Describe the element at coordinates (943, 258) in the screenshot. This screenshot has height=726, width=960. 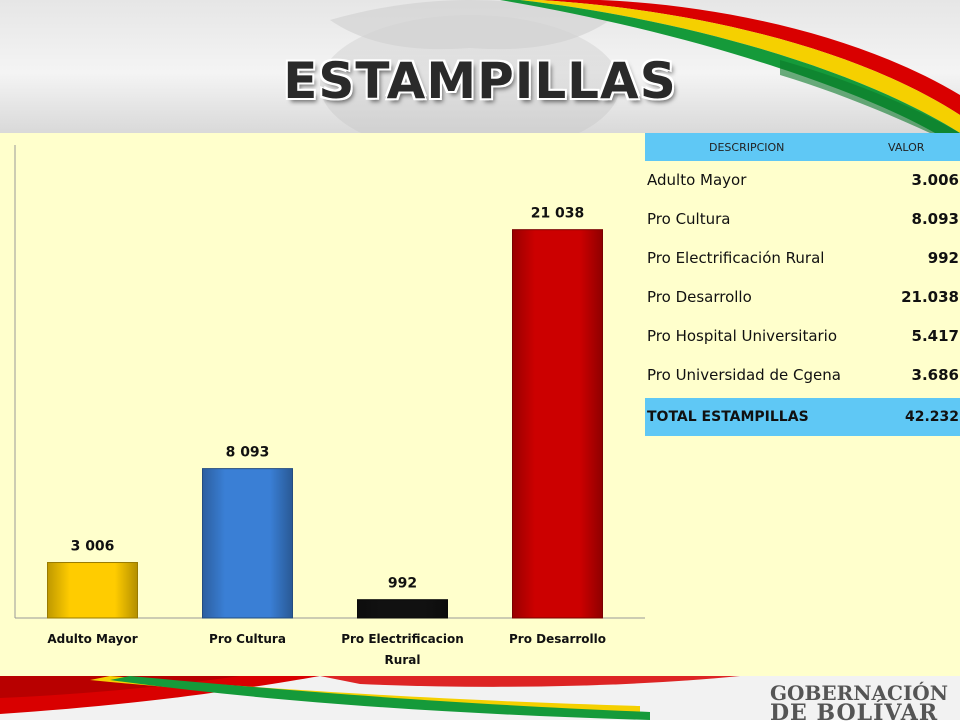
I see `row-value: 992` at that location.